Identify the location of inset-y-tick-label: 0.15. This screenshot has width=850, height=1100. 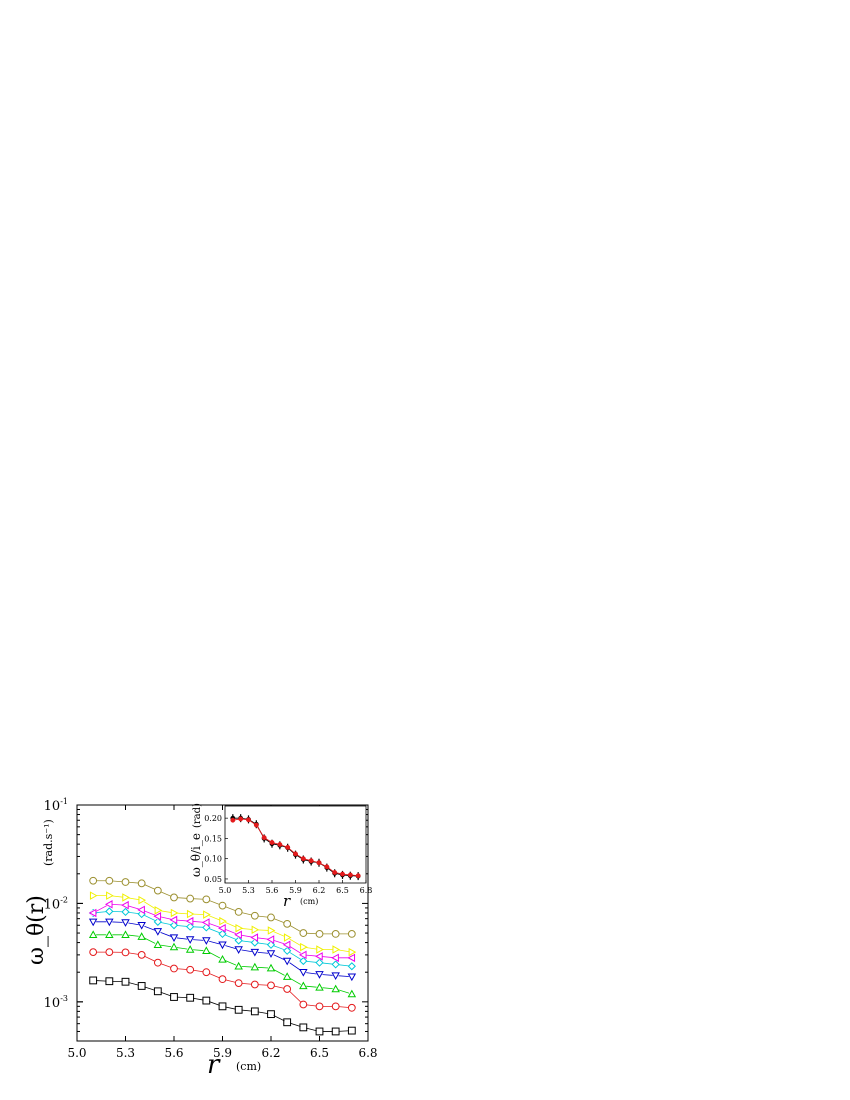
(213, 838).